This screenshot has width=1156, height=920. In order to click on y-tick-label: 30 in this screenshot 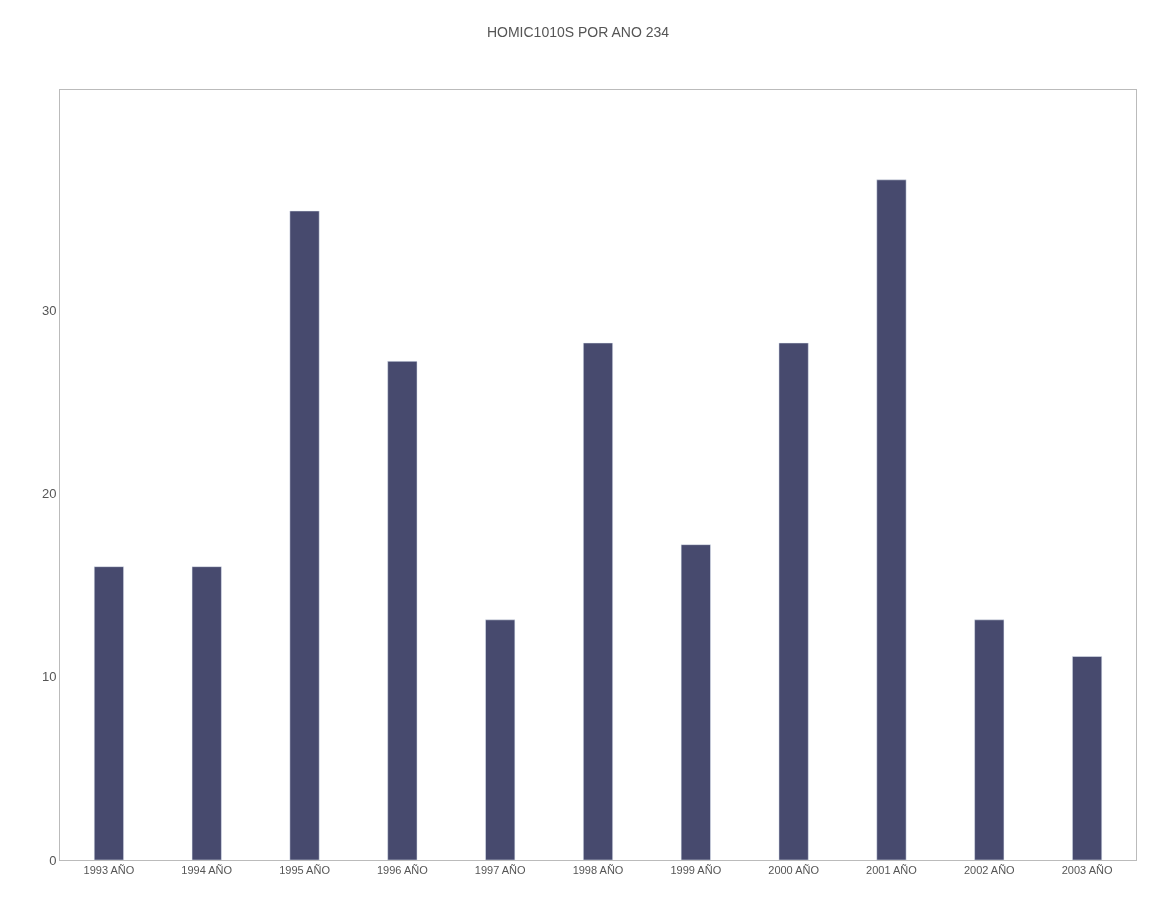, I will do `click(49, 310)`.